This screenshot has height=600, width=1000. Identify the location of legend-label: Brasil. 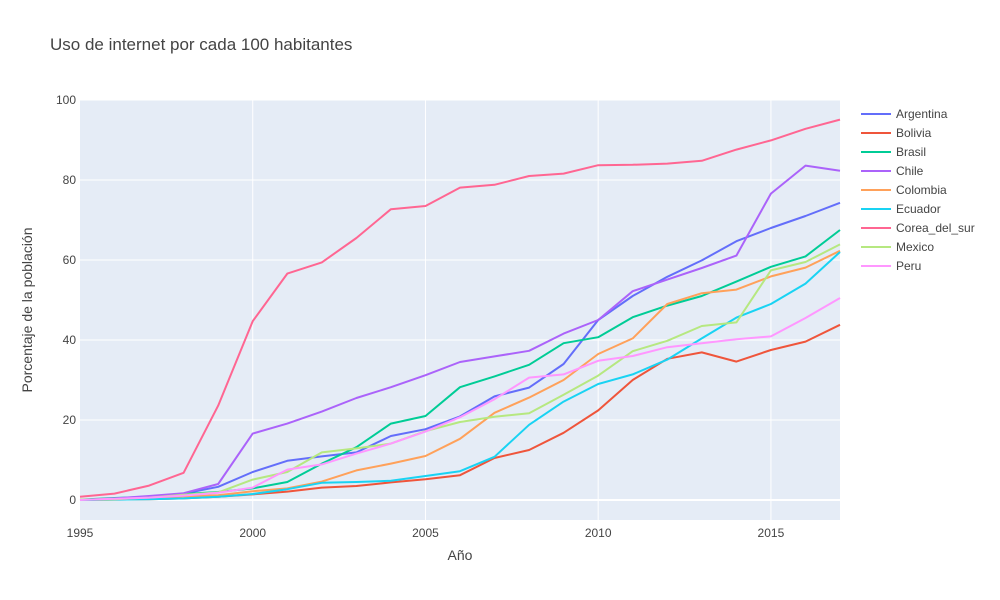
(911, 152).